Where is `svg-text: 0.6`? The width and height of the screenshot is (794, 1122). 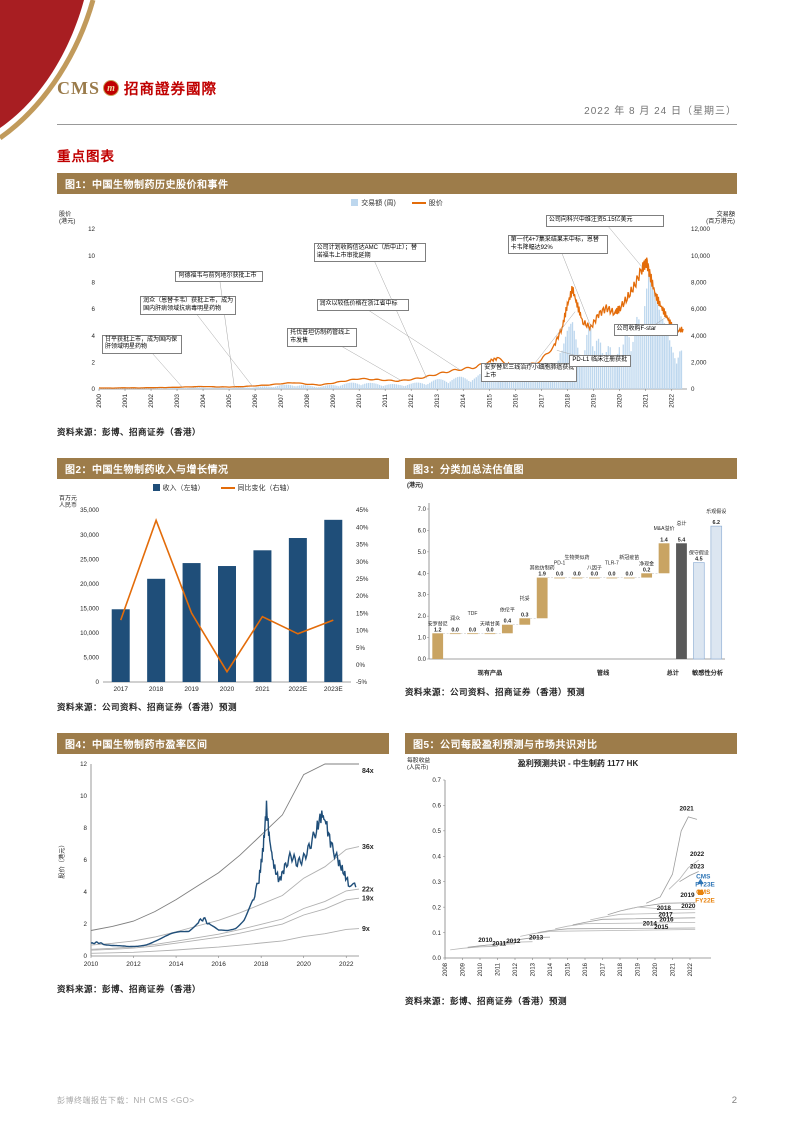 svg-text: 0.6 is located at coordinates (436, 806).